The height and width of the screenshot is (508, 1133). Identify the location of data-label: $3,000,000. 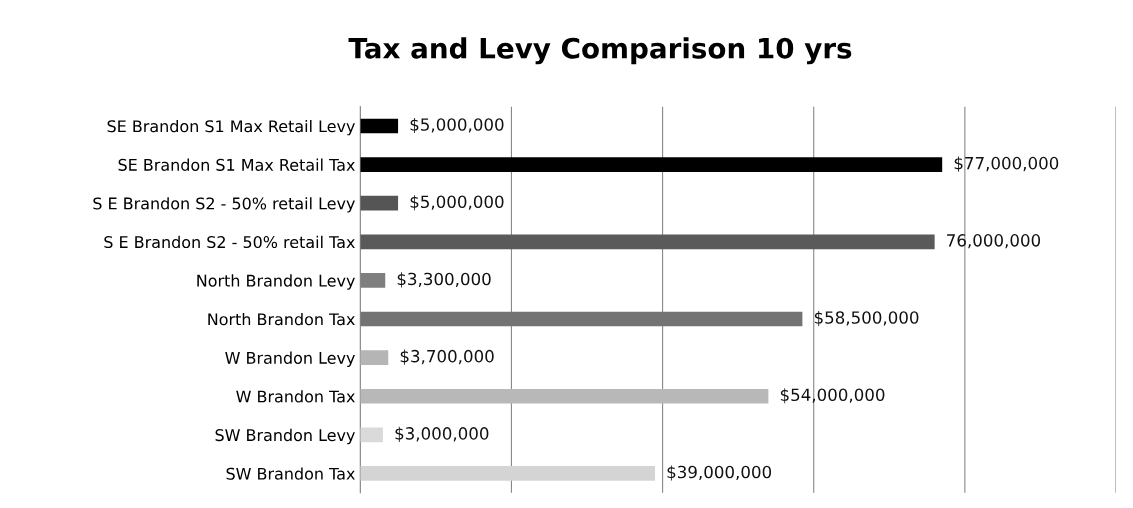
(442, 434).